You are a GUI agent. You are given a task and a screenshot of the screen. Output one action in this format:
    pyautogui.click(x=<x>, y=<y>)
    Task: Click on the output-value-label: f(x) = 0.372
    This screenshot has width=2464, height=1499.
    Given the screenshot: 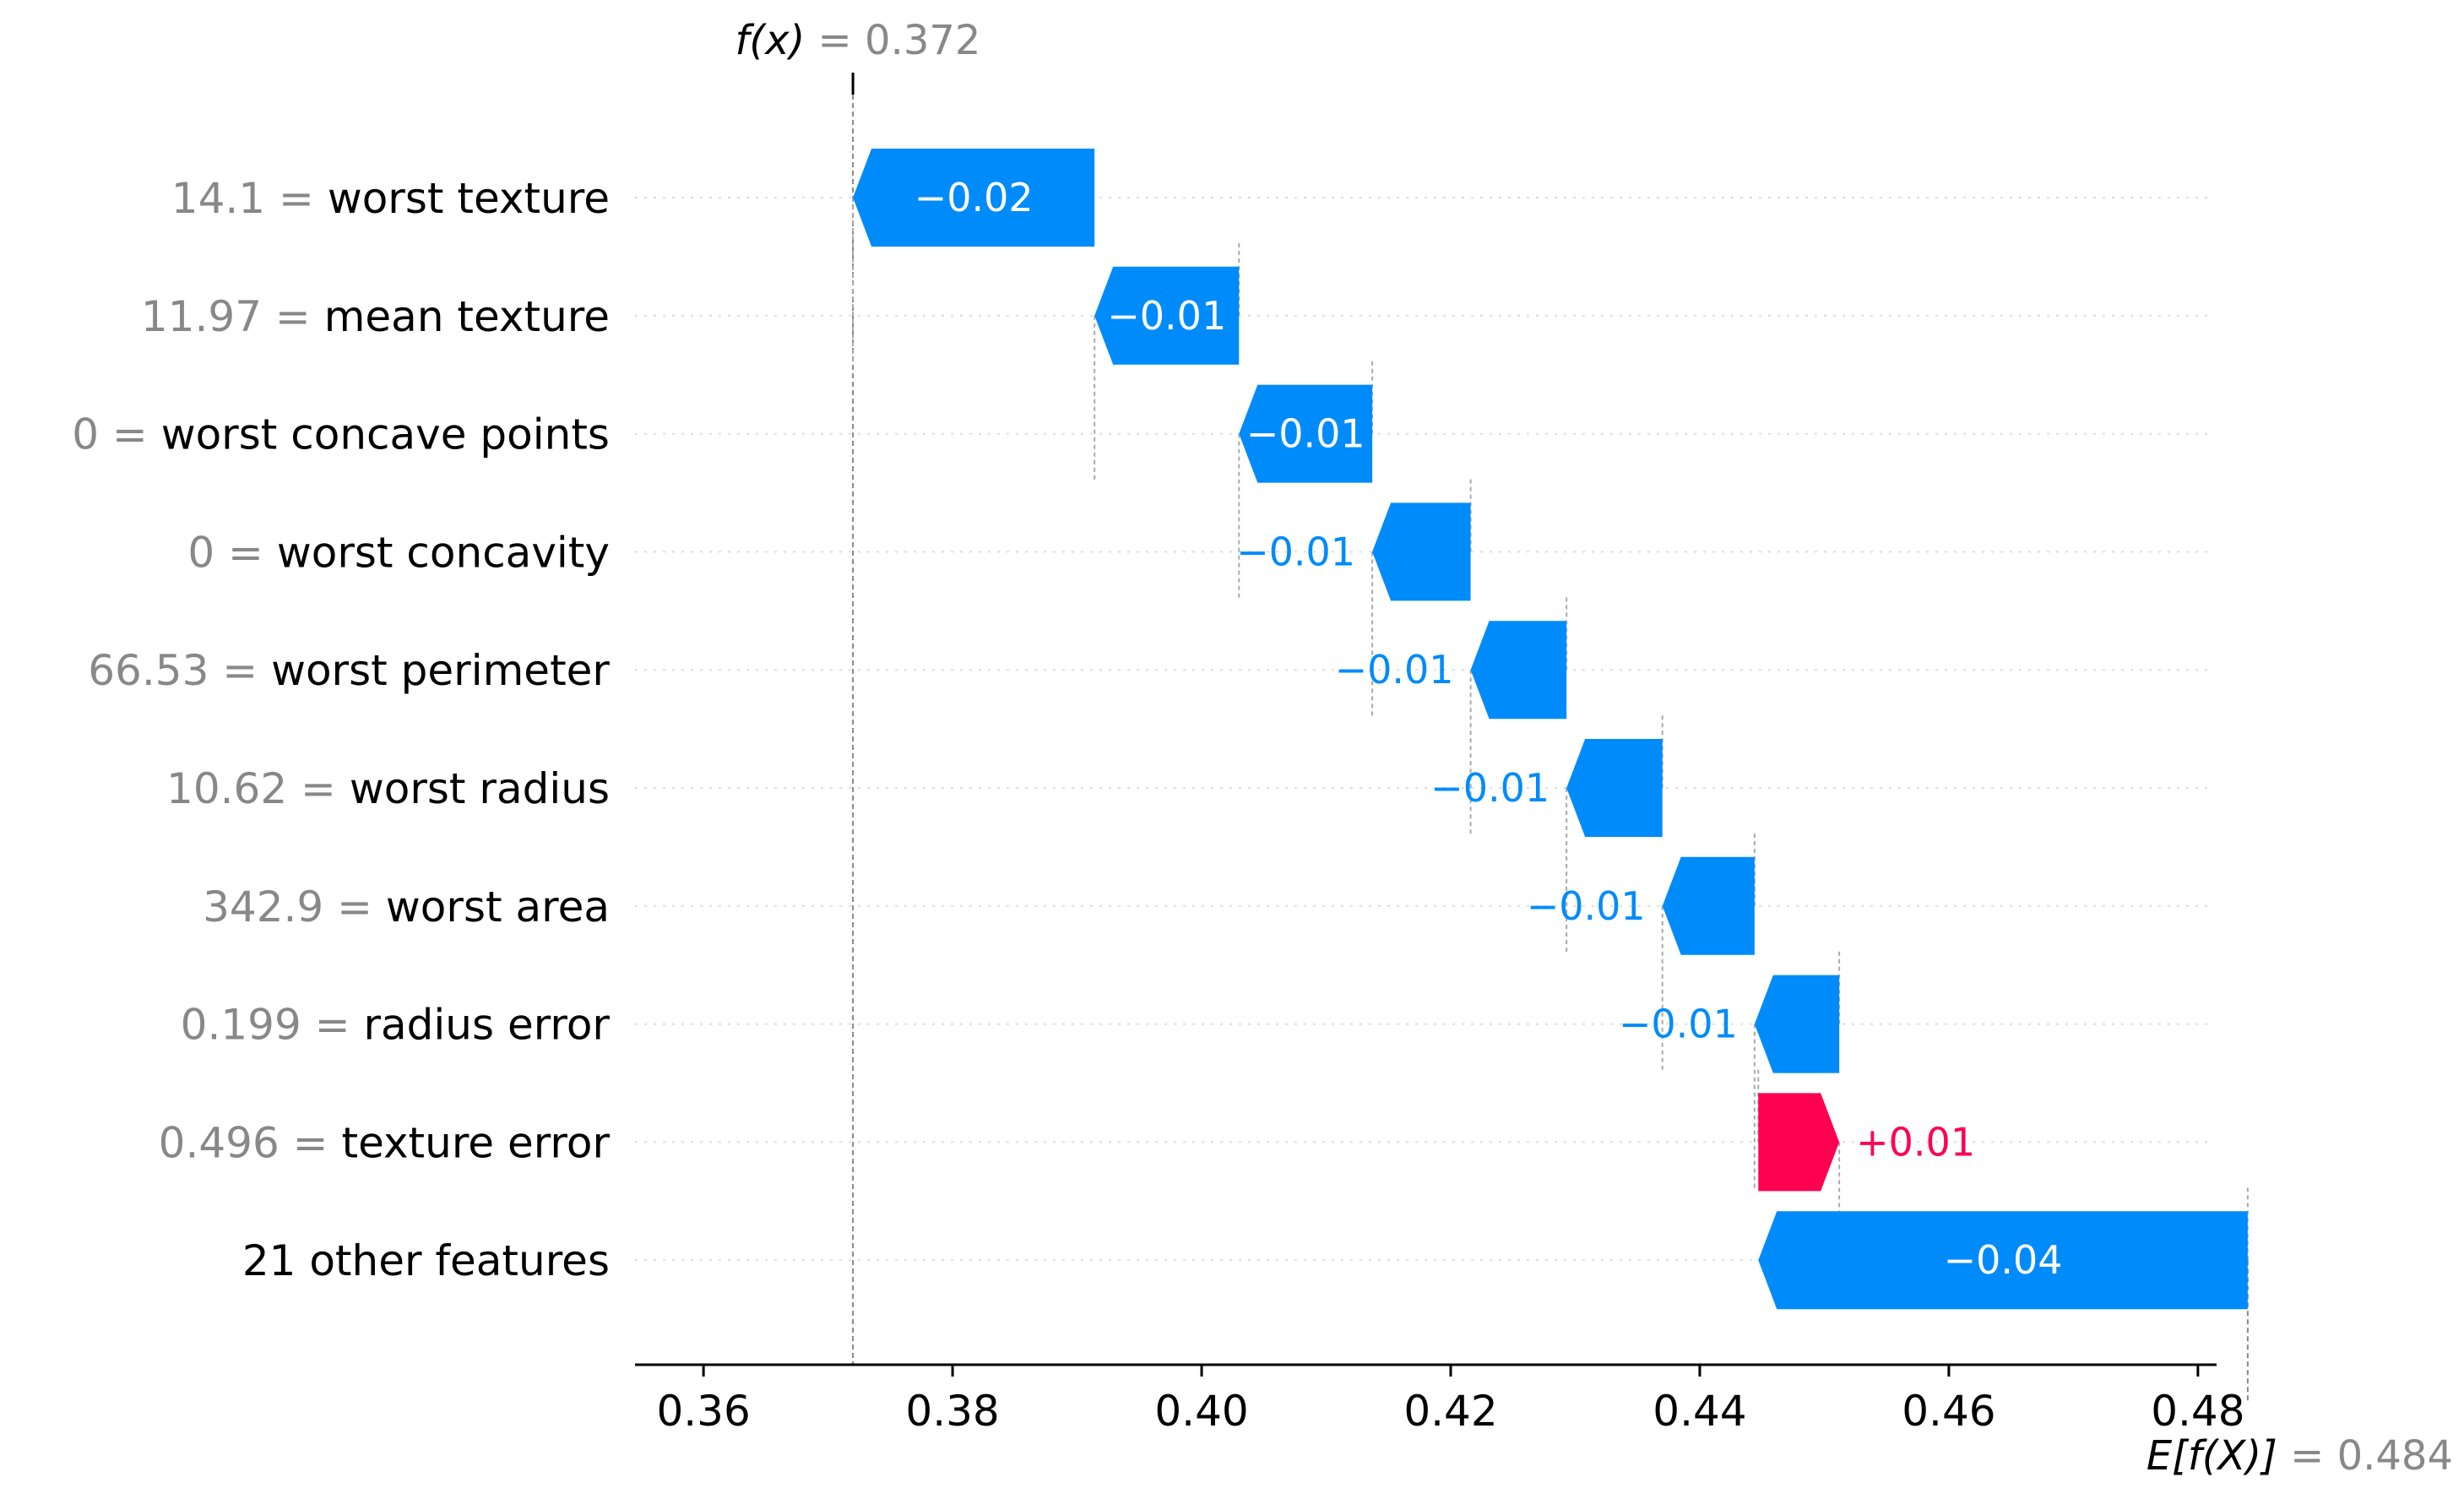 What is the action you would take?
    pyautogui.click(x=858, y=40)
    